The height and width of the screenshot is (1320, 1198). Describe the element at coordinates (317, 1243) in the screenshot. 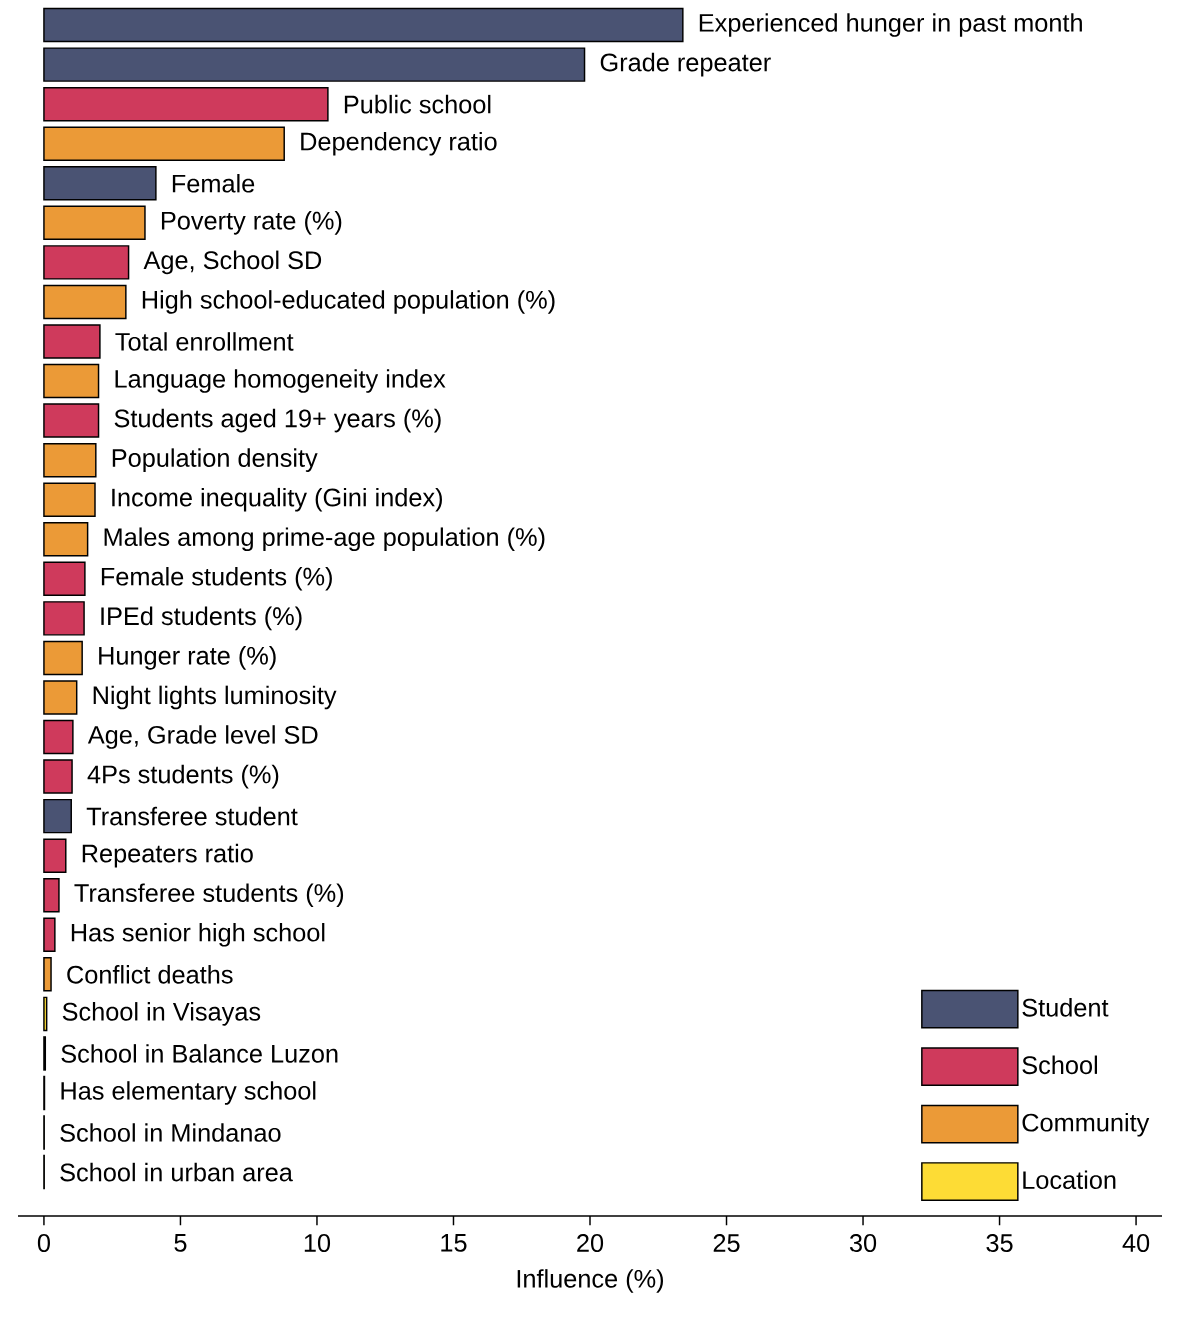

I see `x-tick-label: 10` at that location.